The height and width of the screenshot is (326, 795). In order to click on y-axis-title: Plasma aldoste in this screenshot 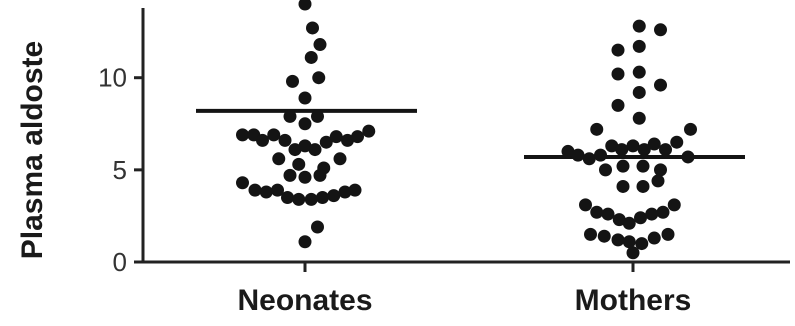, I will do `click(32, 150)`.